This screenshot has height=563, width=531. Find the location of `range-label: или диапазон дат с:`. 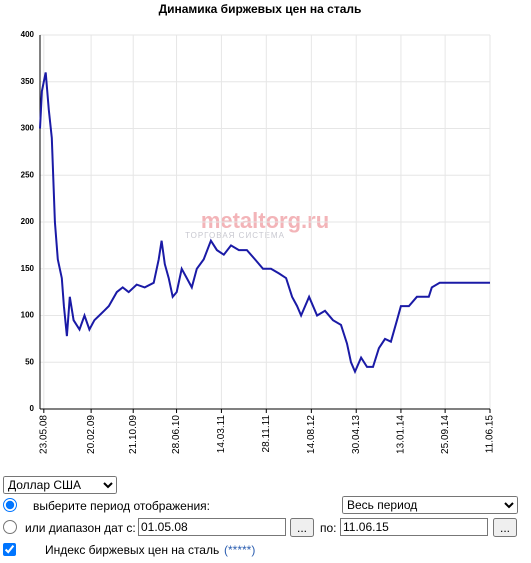

range-label: или диапазон дат с: is located at coordinates (80, 528).